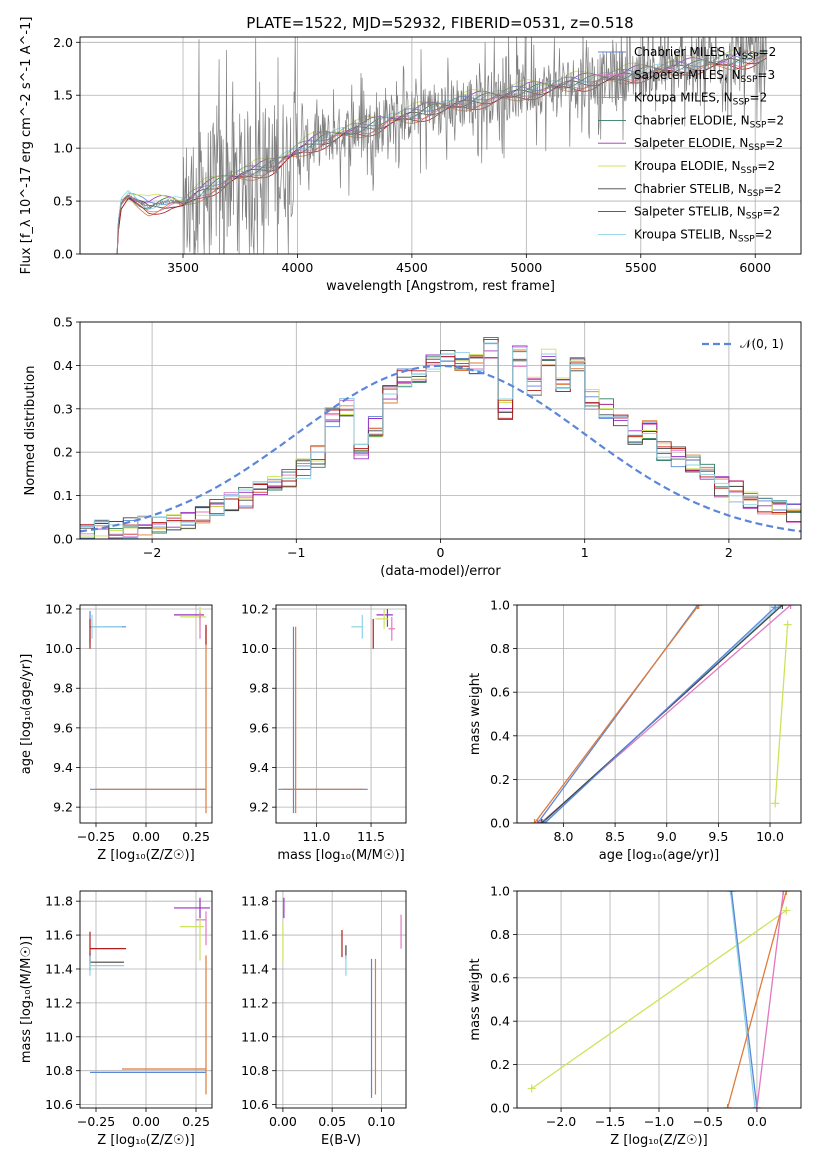  I want to click on age_vs_Z-xlabel: Z [log₁₀(Z/Z☉)], so click(145, 855).